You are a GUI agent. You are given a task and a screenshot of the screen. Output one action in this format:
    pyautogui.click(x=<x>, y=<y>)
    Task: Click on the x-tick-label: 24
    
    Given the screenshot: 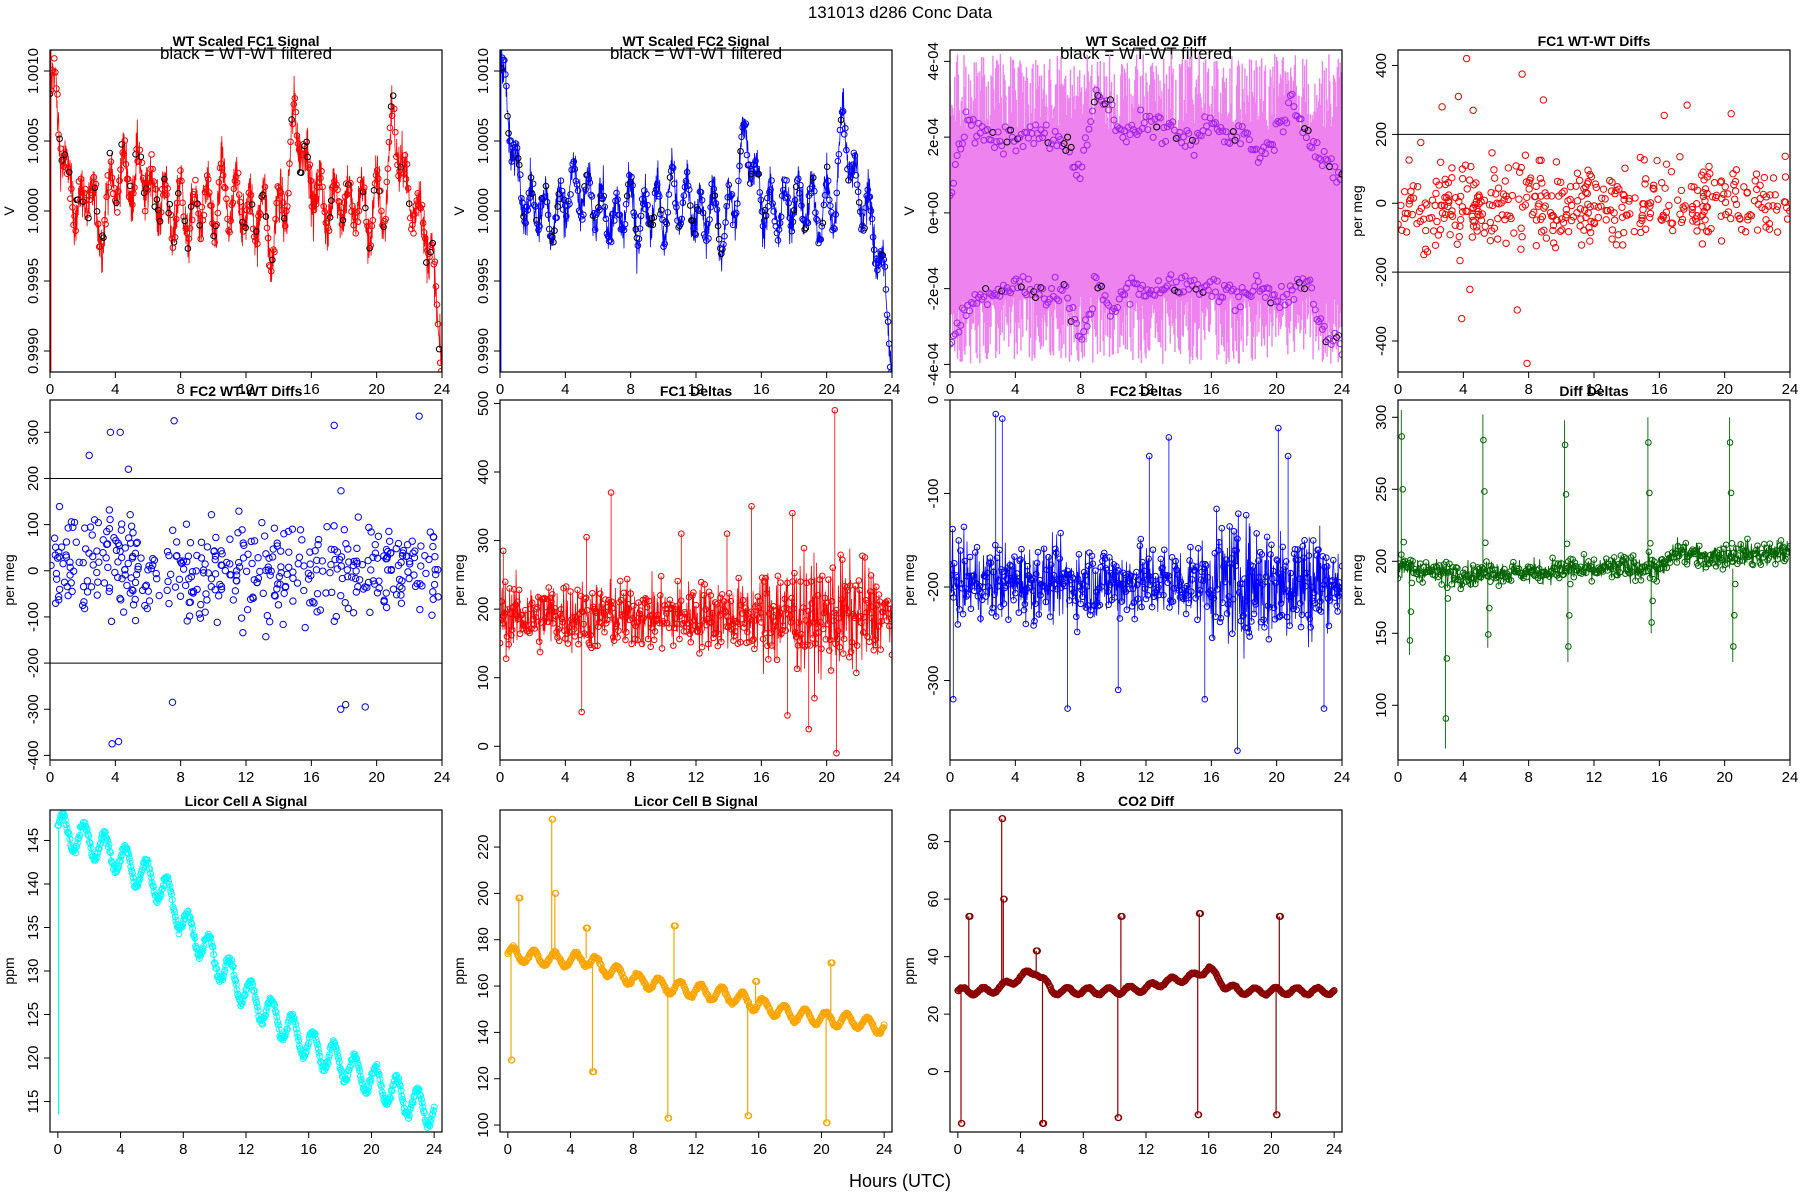 What is the action you would take?
    pyautogui.click(x=884, y=1149)
    